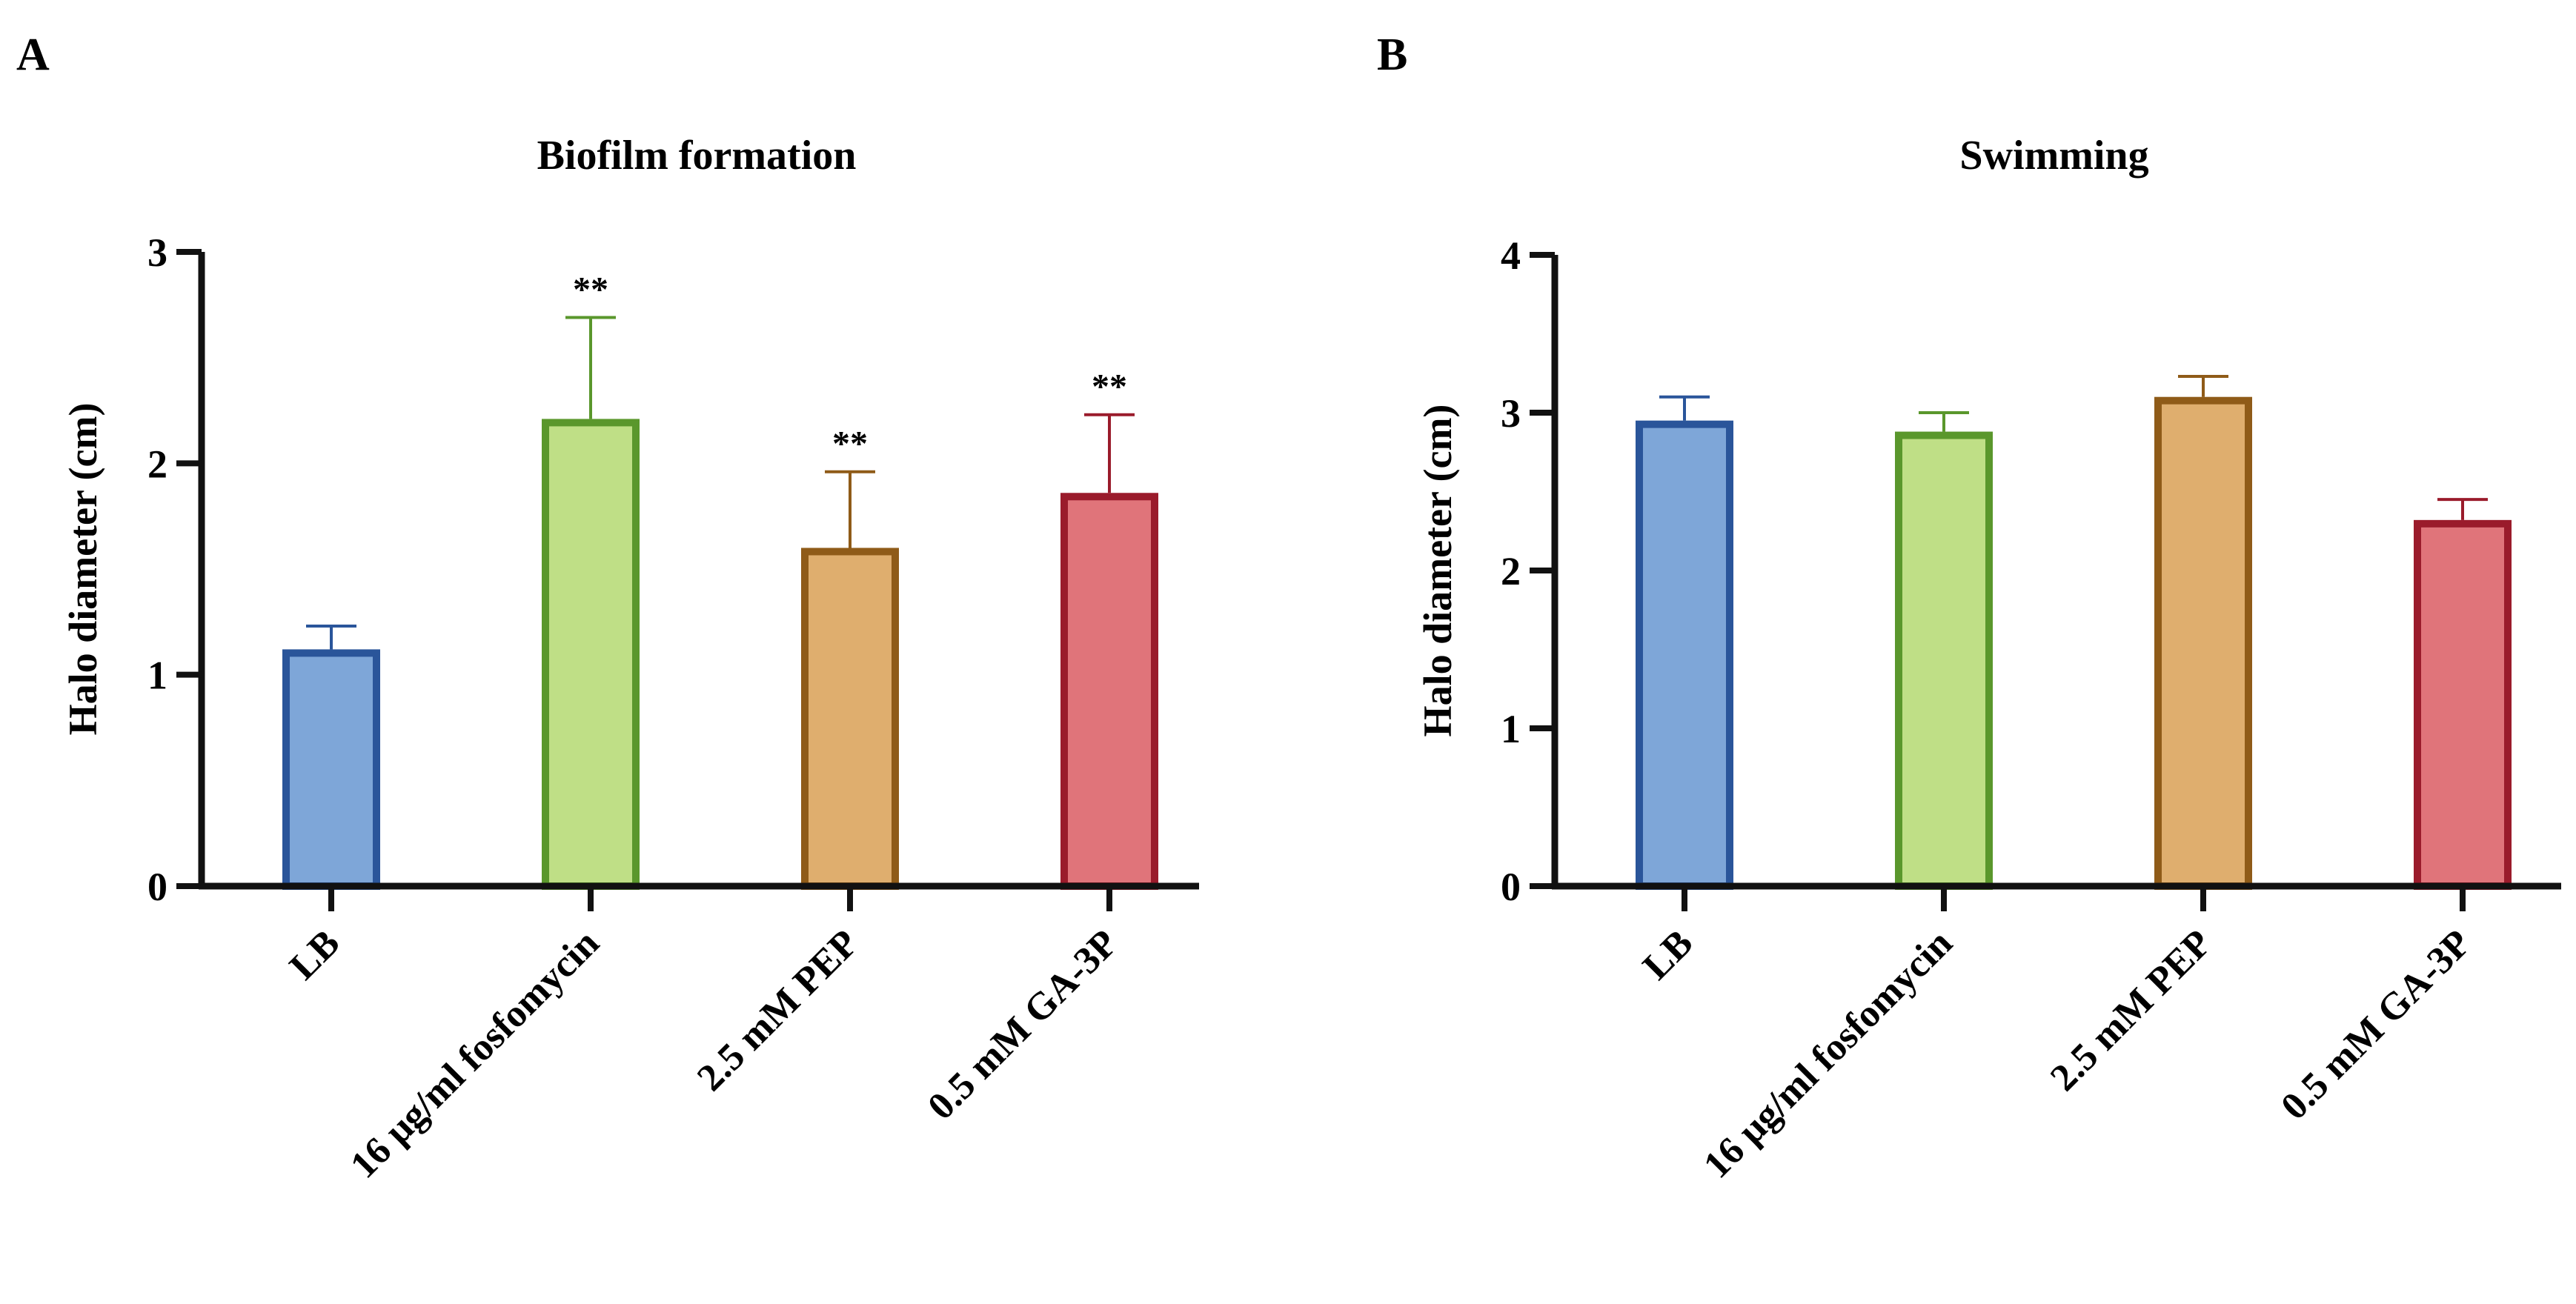 This screenshot has height=1304, width=2576. Describe the element at coordinates (1511, 256) in the screenshot. I see `y-tick-label: 4` at that location.